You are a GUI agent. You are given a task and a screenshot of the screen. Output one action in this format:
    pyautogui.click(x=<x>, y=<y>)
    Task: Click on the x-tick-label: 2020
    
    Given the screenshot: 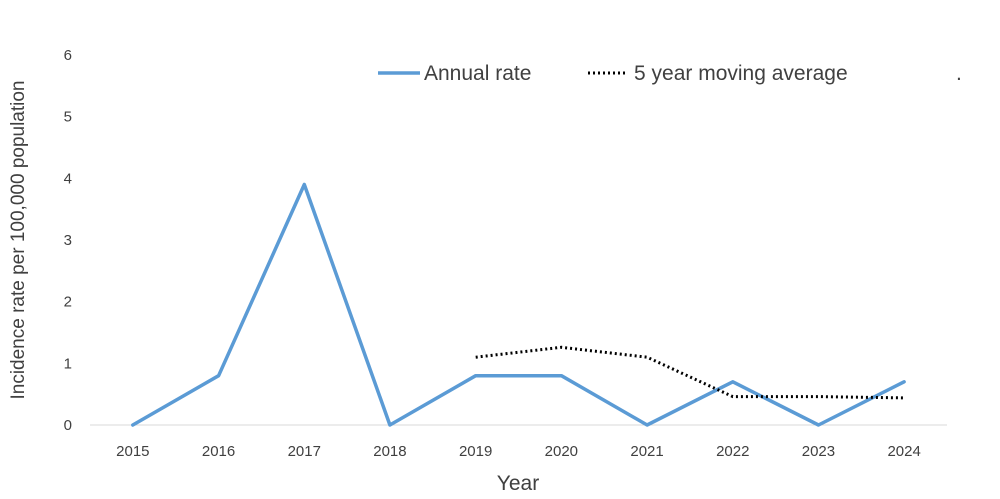 What is the action you would take?
    pyautogui.click(x=561, y=451)
    